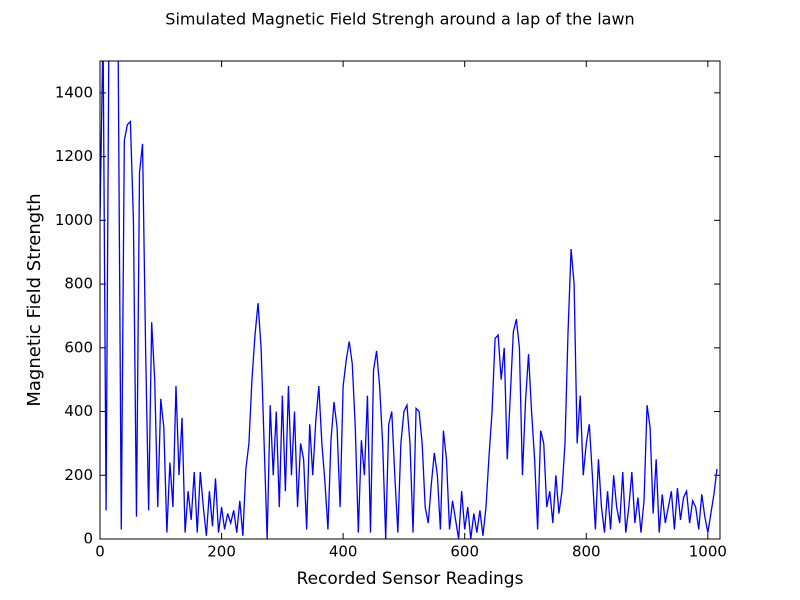  Describe the element at coordinates (586, 552) in the screenshot. I see `x-tick-label: 800` at that location.